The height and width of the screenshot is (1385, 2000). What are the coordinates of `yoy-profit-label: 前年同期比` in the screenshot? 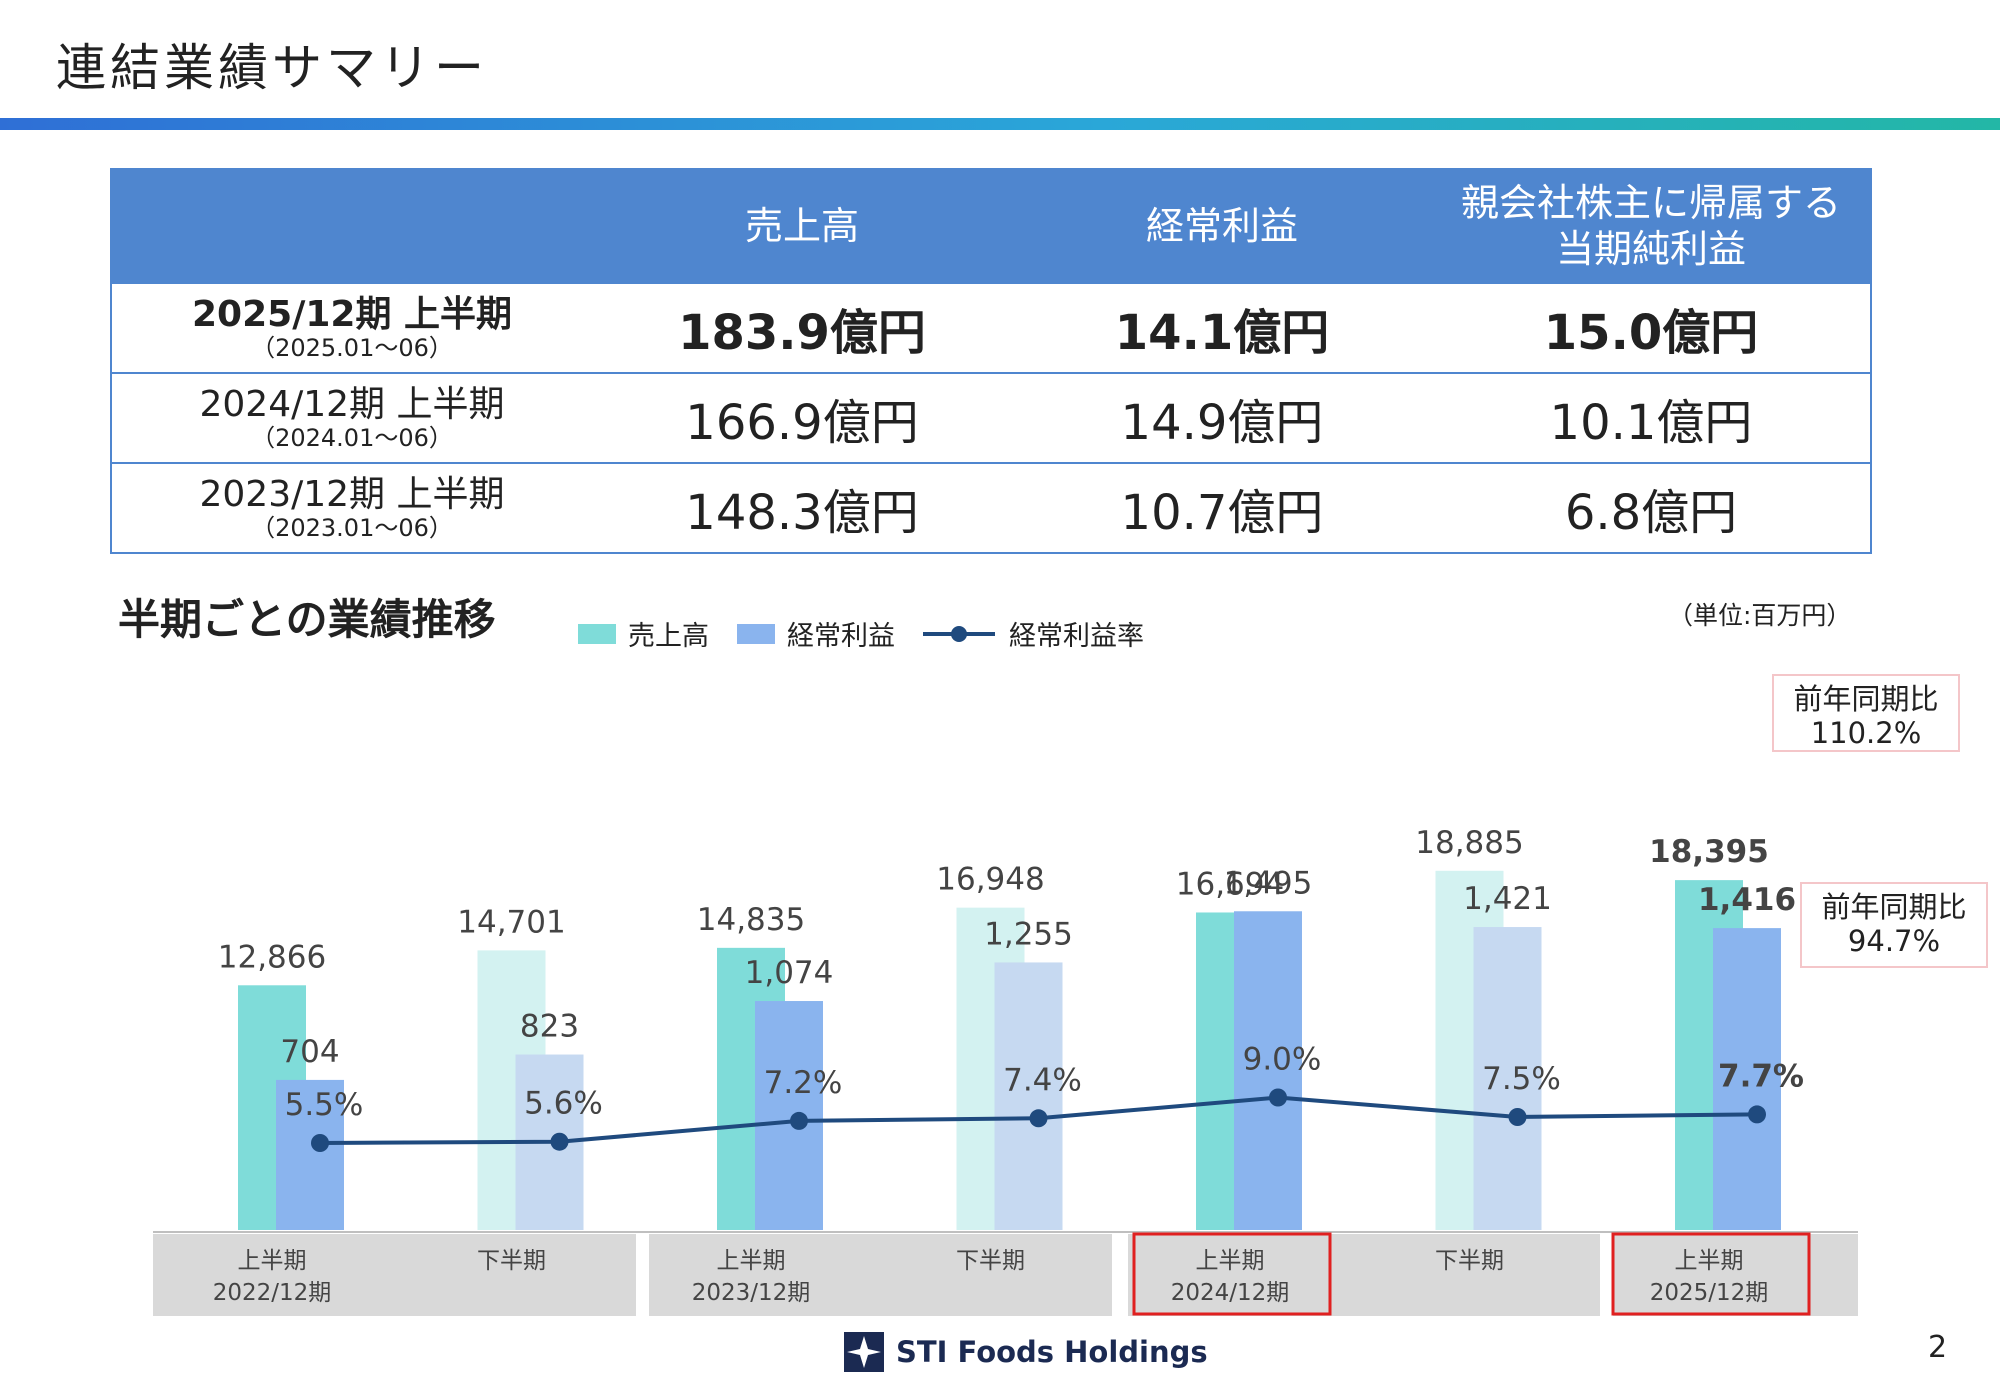 It's located at (1894, 907).